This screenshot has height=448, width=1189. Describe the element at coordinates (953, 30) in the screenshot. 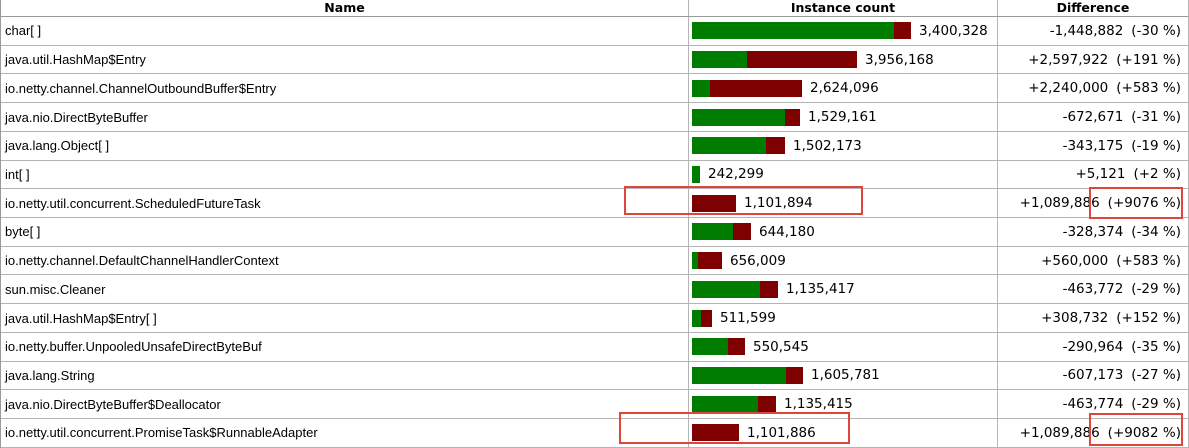

I see `instance-count-value: 3,400,328` at that location.